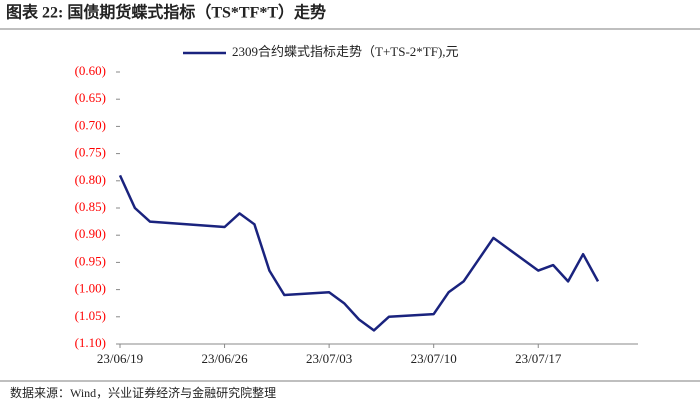  Describe the element at coordinates (90, 206) in the screenshot. I see `y-tick-label: (0.85)` at that location.